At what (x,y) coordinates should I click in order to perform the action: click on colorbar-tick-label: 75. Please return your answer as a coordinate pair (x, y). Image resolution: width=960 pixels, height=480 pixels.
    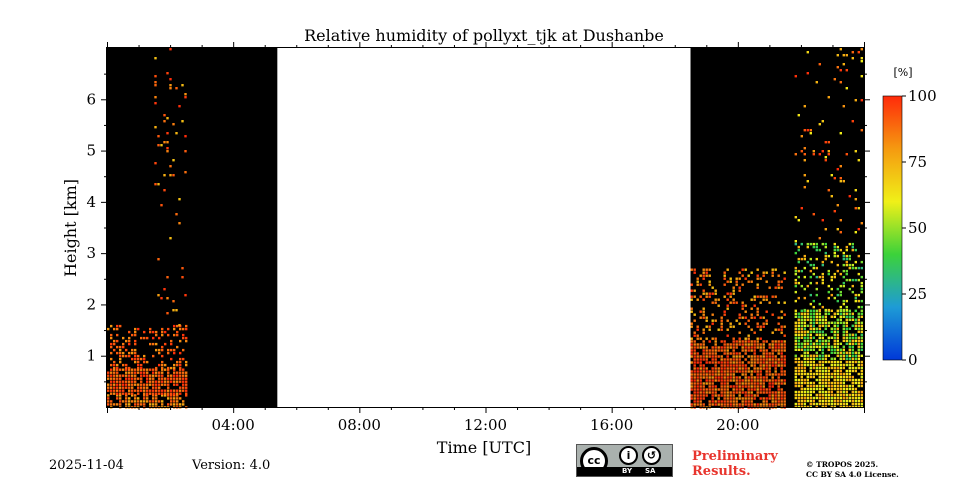
    Looking at the image, I should click on (917, 162).